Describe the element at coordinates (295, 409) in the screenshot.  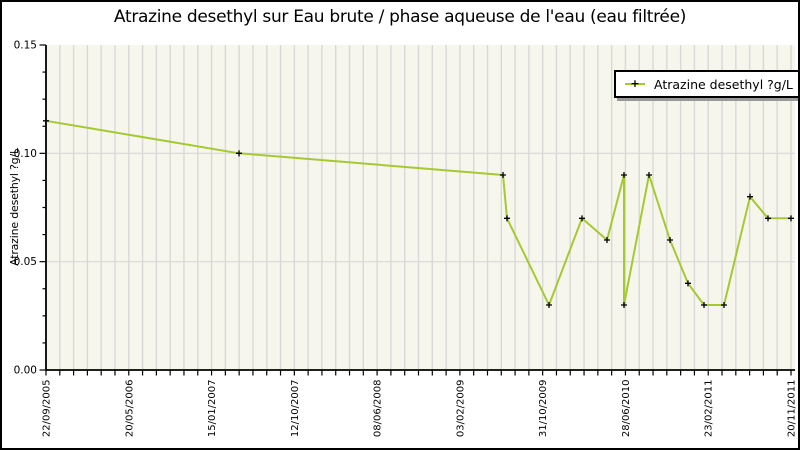
I see `x-tick-label: 12/10/2007` at that location.